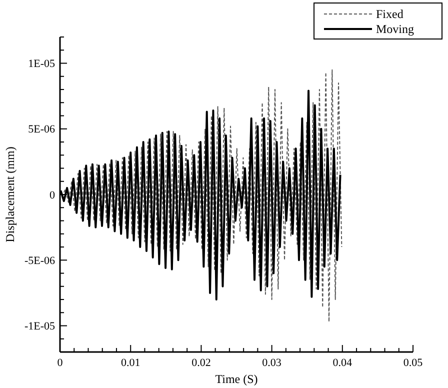  Describe the element at coordinates (390, 14) in the screenshot. I see `legend-label: Fixed` at that location.